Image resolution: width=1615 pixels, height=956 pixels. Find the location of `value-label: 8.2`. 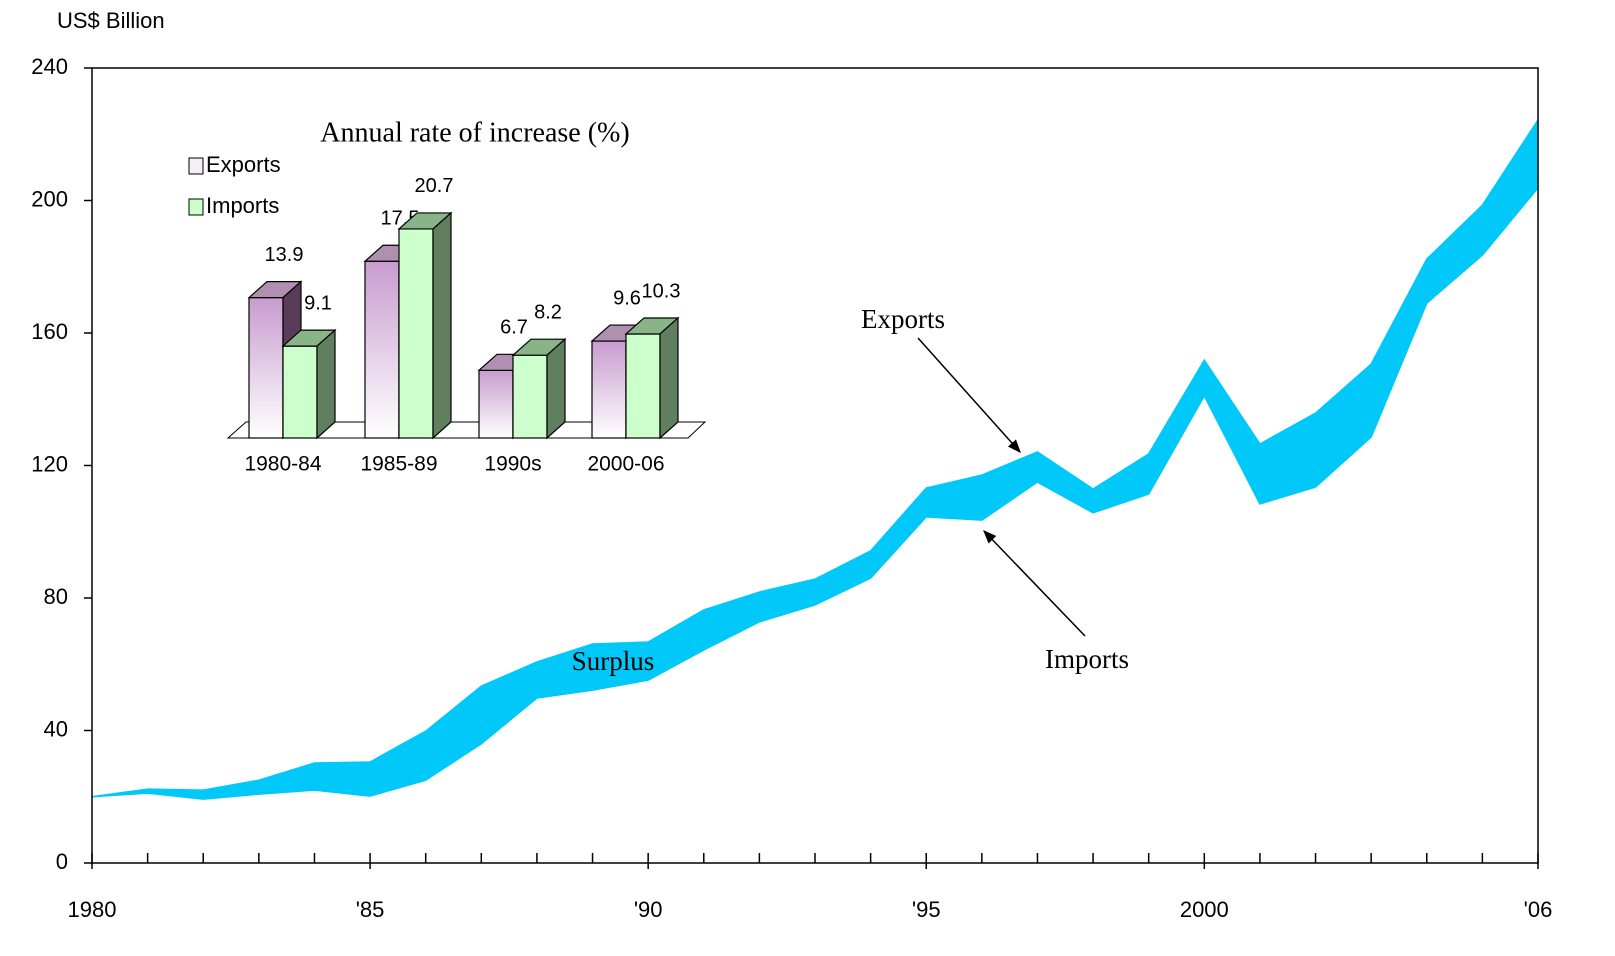

value-label: 8.2 is located at coordinates (548, 312).